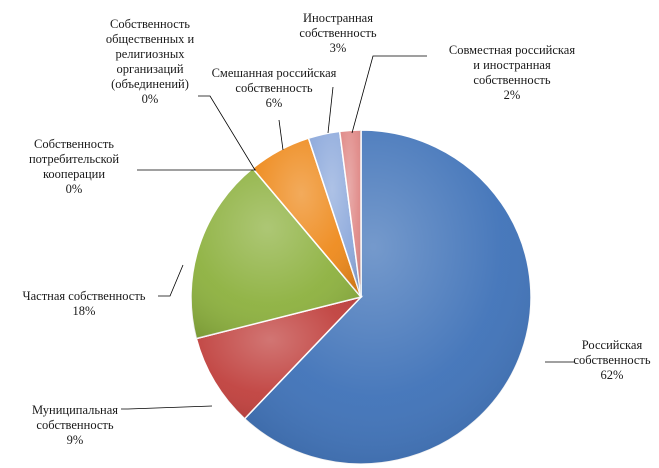 Image resolution: width=659 pixels, height=468 pixels. What do you see at coordinates (150, 54) in the screenshot?
I see `slice-name-line: религиозных` at bounding box center [150, 54].